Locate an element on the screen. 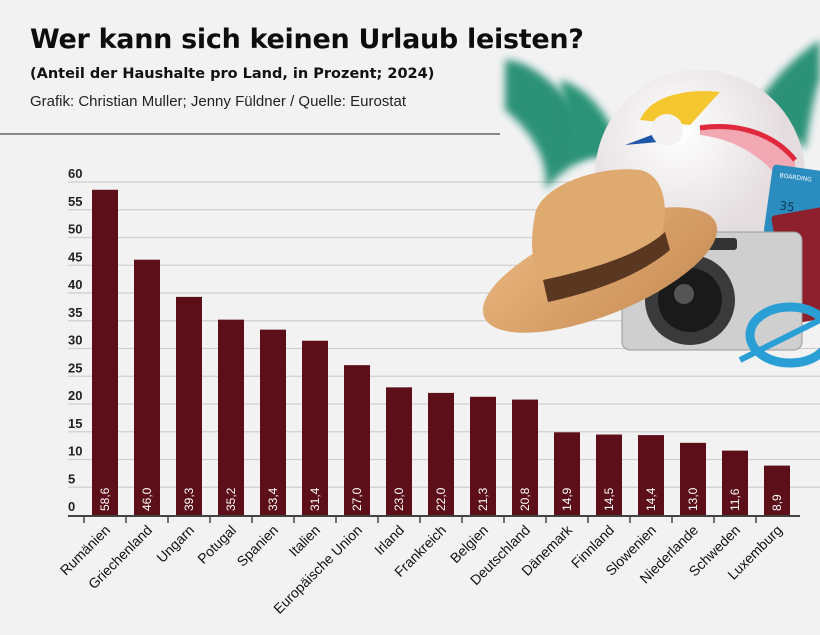 This screenshot has width=820, height=635. x-tick-label: Ungarn is located at coordinates (175, 544).